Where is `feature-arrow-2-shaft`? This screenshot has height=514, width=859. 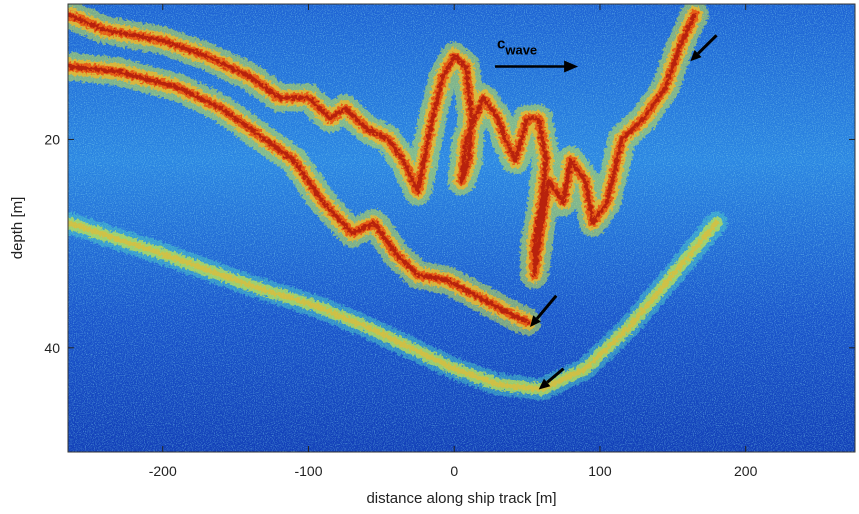 feature-arrow-2-shaft is located at coordinates (546, 307).